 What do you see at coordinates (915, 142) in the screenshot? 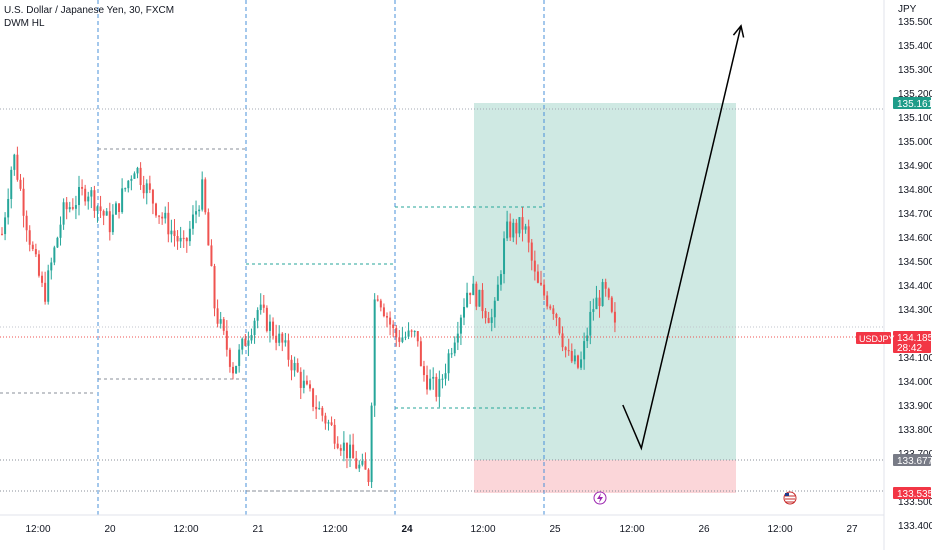
I see `price-tick-label: 135.000` at bounding box center [915, 142].